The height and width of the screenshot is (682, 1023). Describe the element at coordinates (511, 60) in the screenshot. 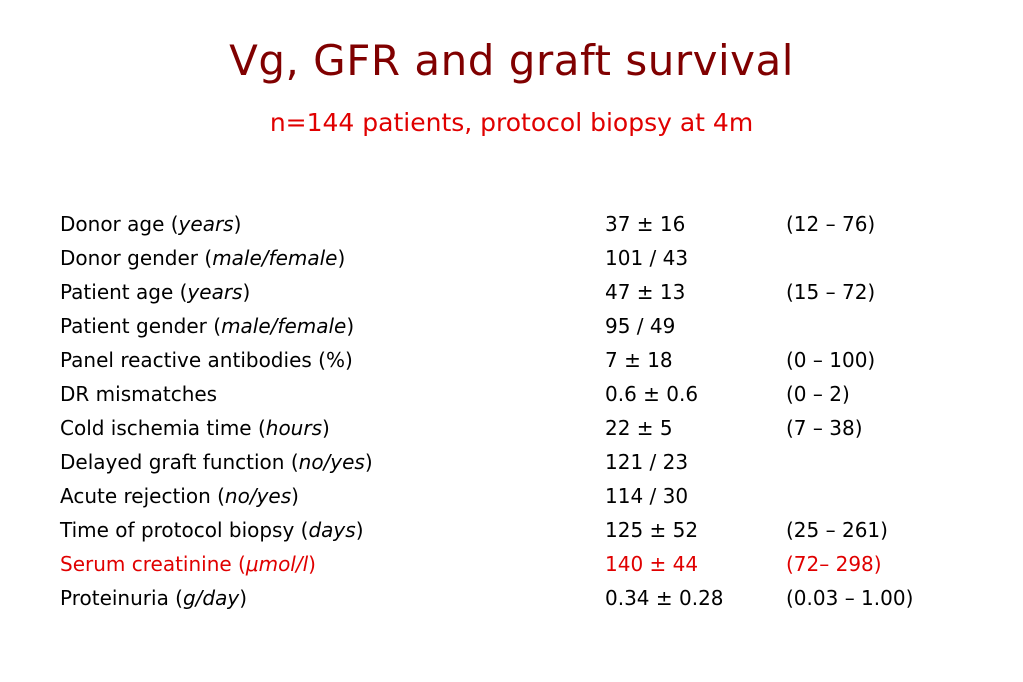

I see `slide-title: Vg, GFR and graft survival` at that location.